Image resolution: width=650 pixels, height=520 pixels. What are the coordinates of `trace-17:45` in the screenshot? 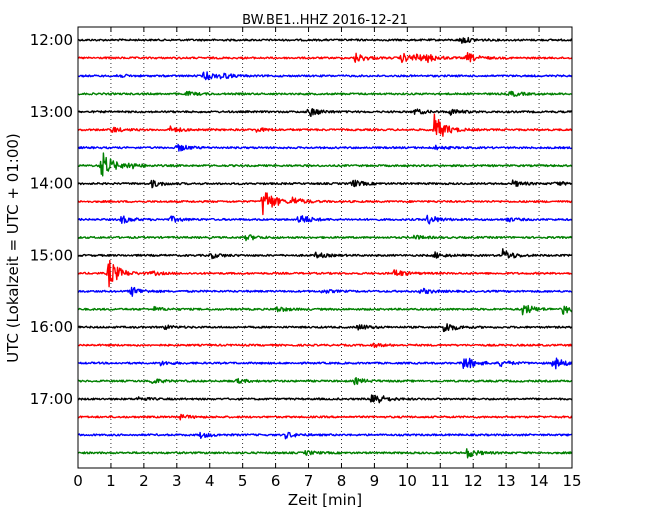 It's located at (325, 453).